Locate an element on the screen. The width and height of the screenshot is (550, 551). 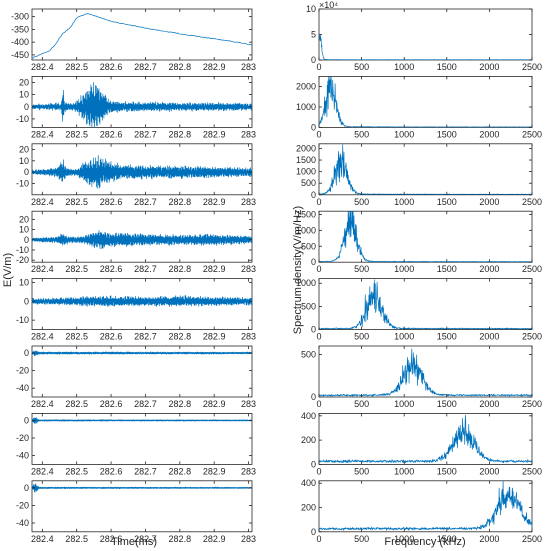
right-y-axis-label: Spectrum density(V/m/Hz) is located at coordinates (298, 270).